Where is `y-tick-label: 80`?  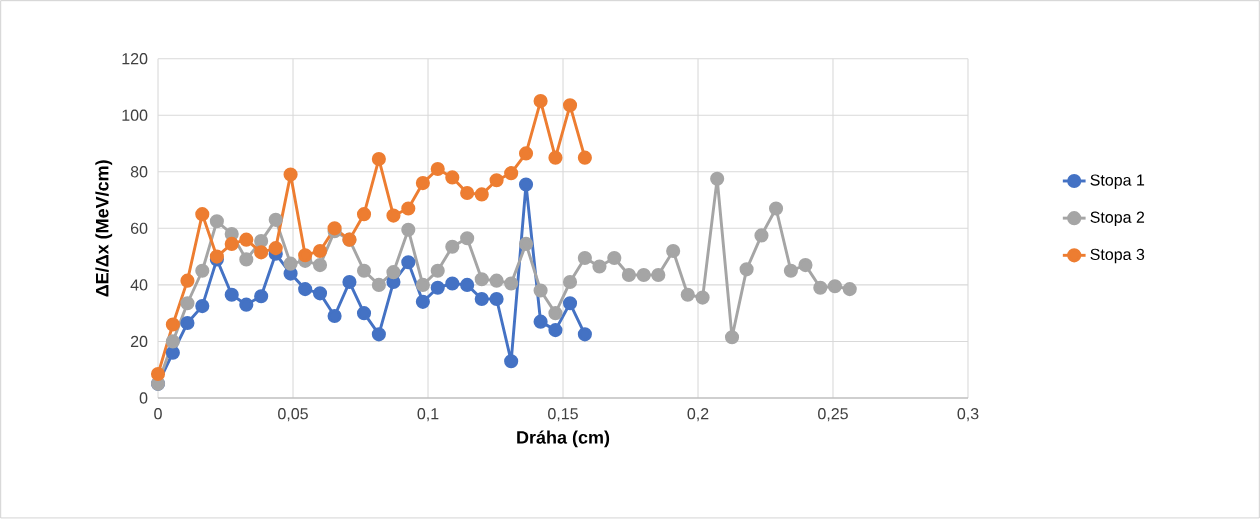
y-tick-label: 80 is located at coordinates (139, 172).